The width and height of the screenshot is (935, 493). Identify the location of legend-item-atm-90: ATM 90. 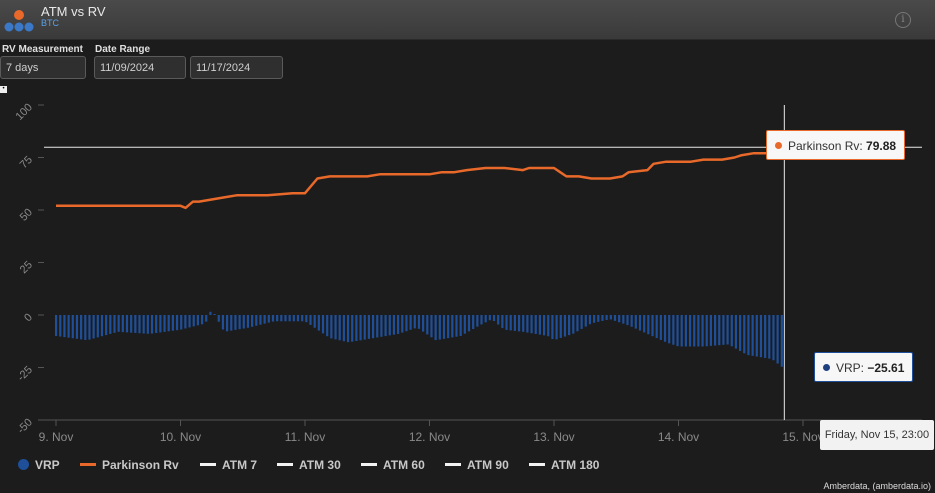
(477, 465).